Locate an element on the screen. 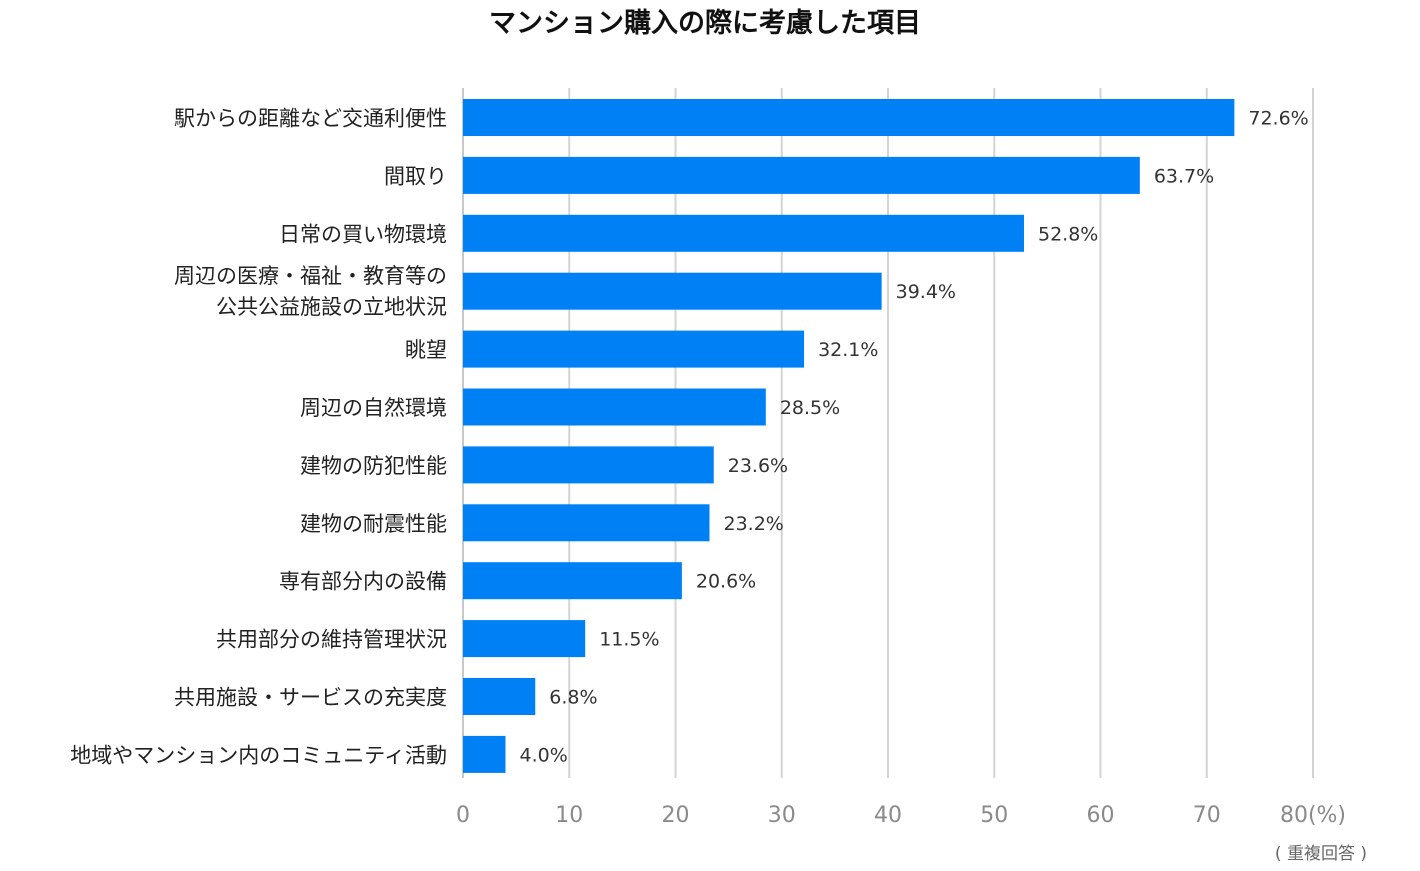 This screenshot has height=871, width=1420. data-label: 23.2% is located at coordinates (754, 524).